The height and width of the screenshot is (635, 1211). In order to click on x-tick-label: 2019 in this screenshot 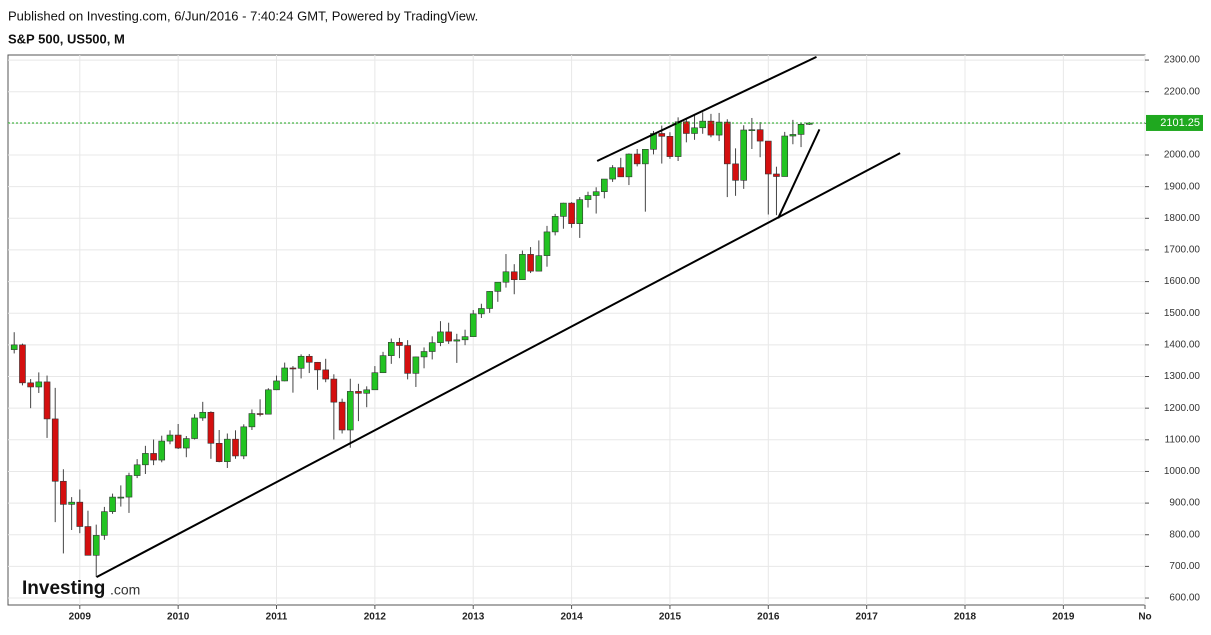, I will do `click(1063, 617)`.